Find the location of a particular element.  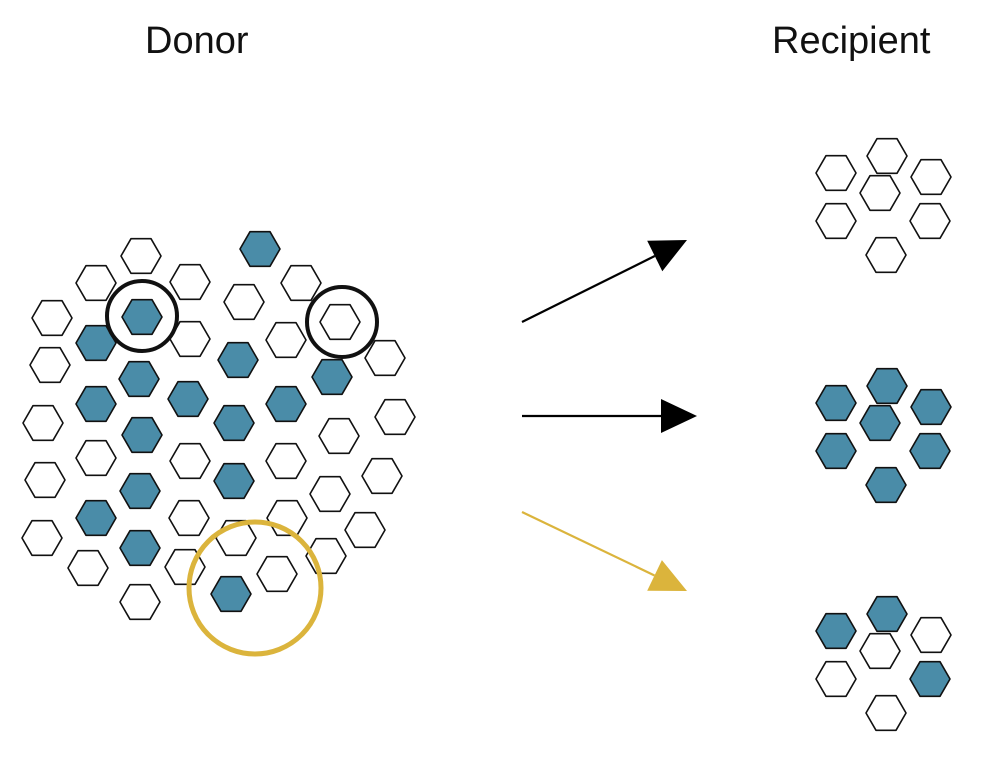

recipient-title: Recipient is located at coordinates (851, 41).